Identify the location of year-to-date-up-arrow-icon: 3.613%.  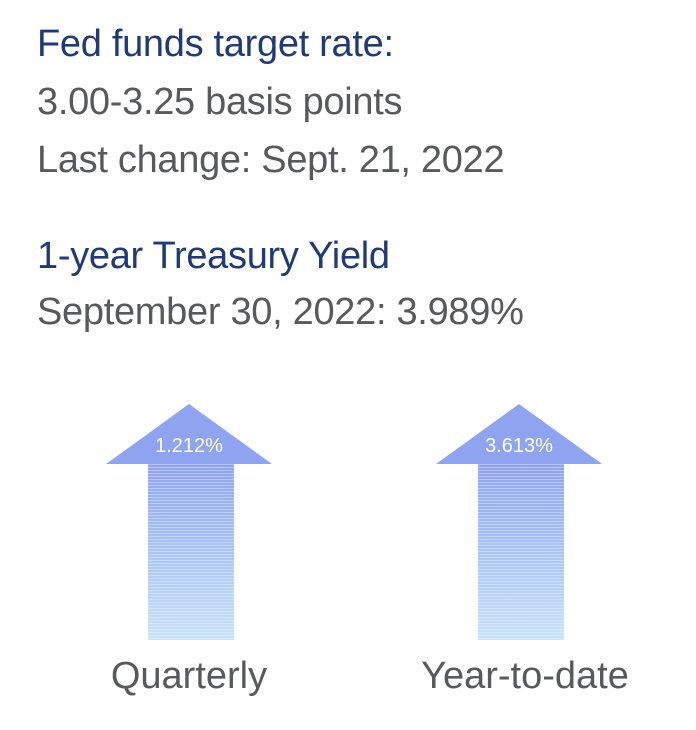
(519, 522).